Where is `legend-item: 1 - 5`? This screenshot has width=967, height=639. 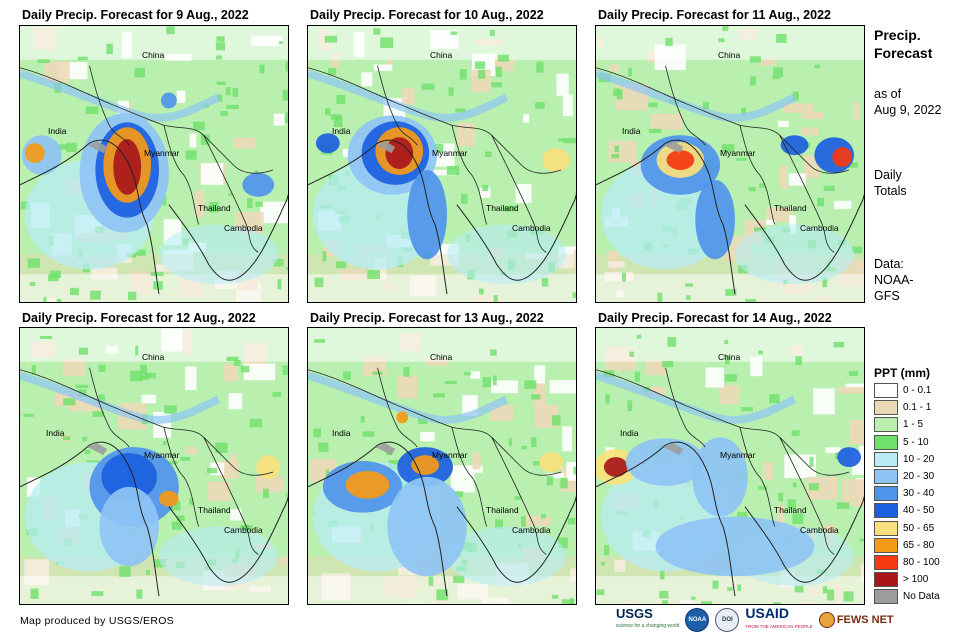 legend-item: 1 - 5 is located at coordinates (907, 424).